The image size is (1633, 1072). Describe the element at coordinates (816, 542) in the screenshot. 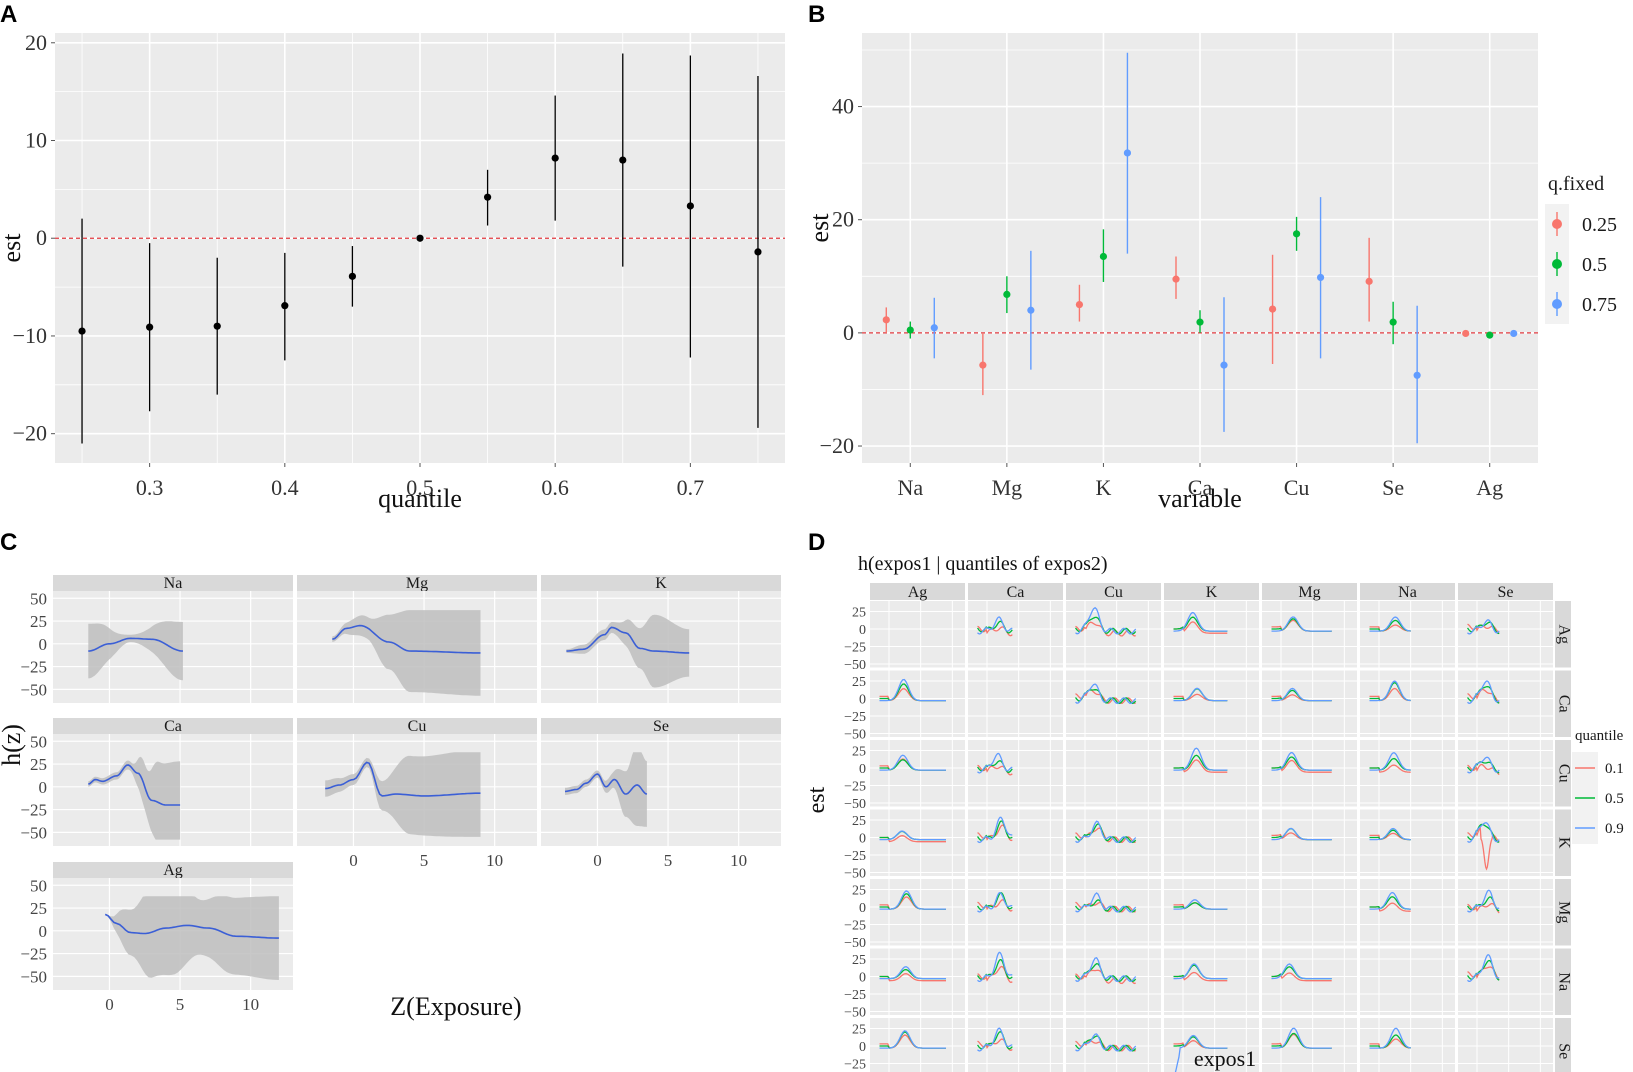

I see `panel-letter-d: D` at that location.